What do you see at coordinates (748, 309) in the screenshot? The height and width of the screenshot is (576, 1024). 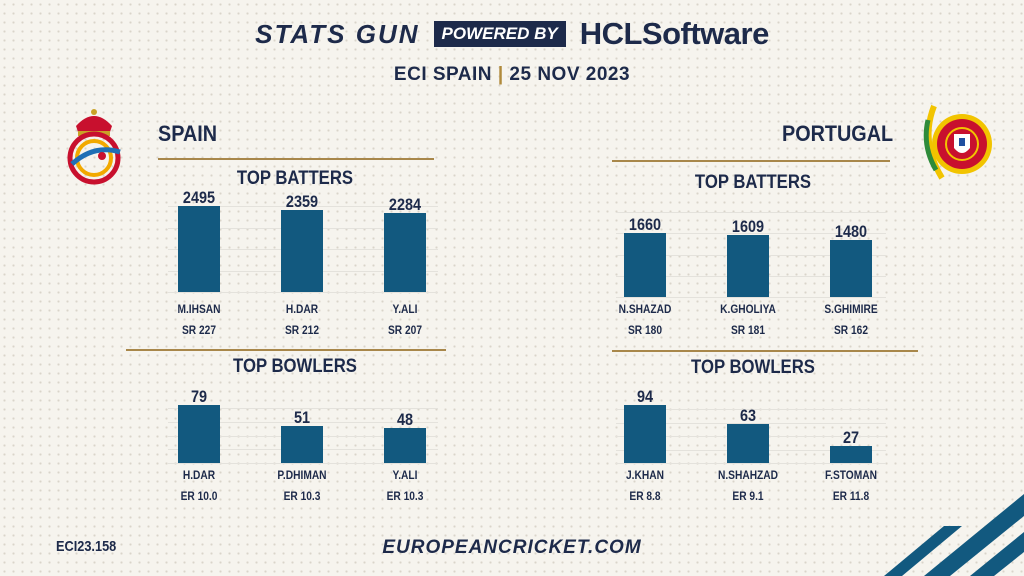 I see `category-label: K.GHOLIYA` at bounding box center [748, 309].